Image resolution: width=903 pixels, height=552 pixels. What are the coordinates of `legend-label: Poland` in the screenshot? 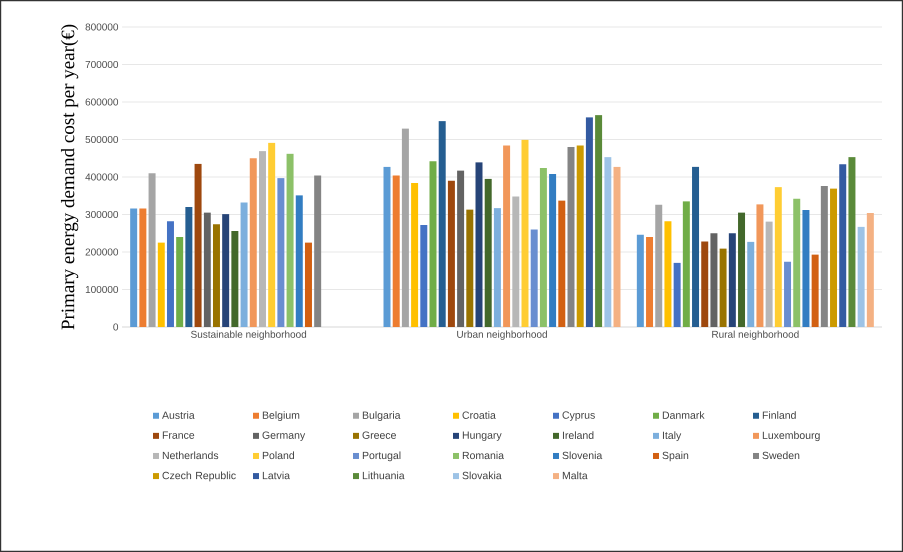 It's located at (278, 455).